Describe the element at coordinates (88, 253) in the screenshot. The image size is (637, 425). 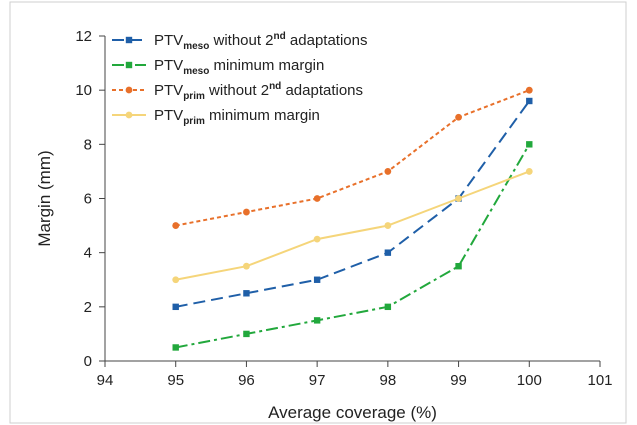
I see `y-tick-label: 4` at that location.